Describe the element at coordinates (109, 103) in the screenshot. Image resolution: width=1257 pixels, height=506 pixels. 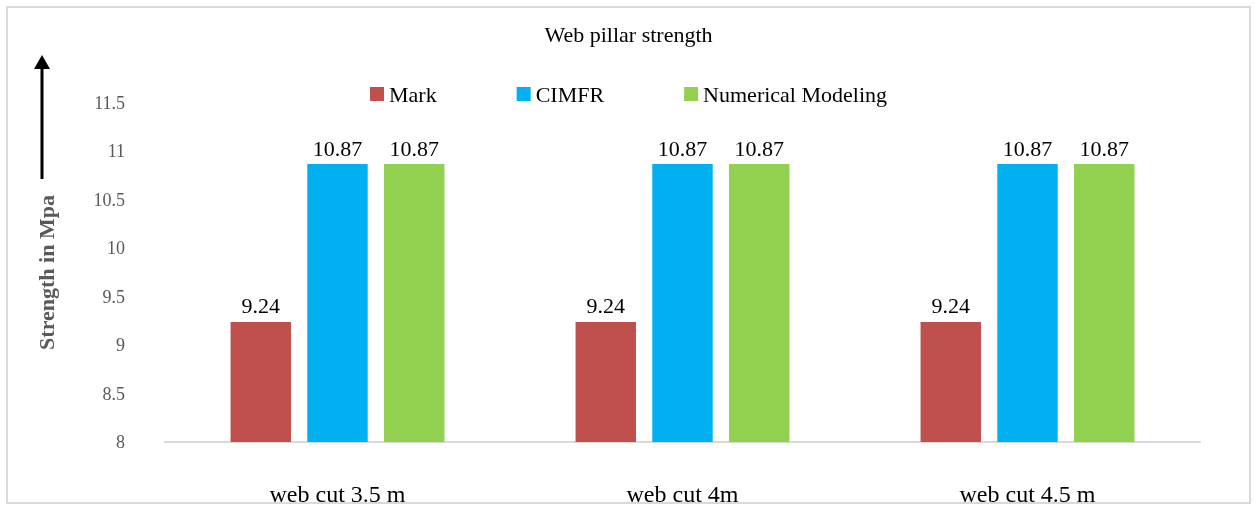
I see `y-tick-label: 11.5` at that location.